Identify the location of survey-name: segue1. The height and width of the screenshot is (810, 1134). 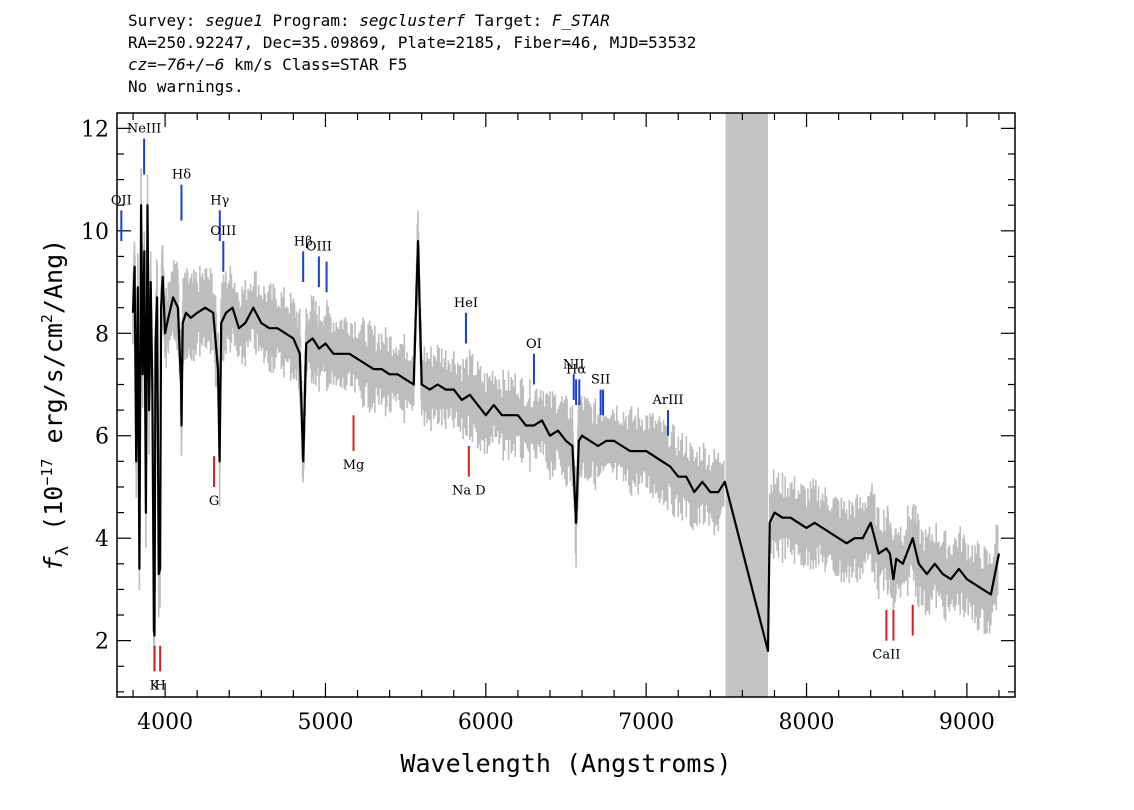
(234, 20).